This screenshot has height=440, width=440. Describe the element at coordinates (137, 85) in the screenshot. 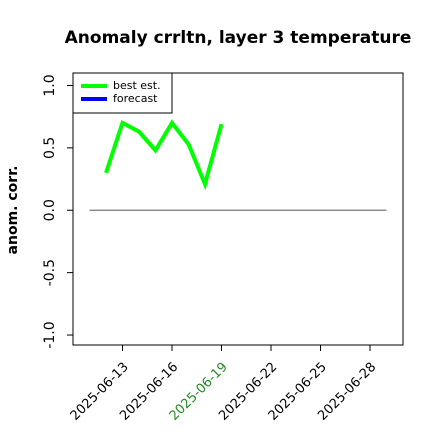

I see `legend-label: best est.` at that location.